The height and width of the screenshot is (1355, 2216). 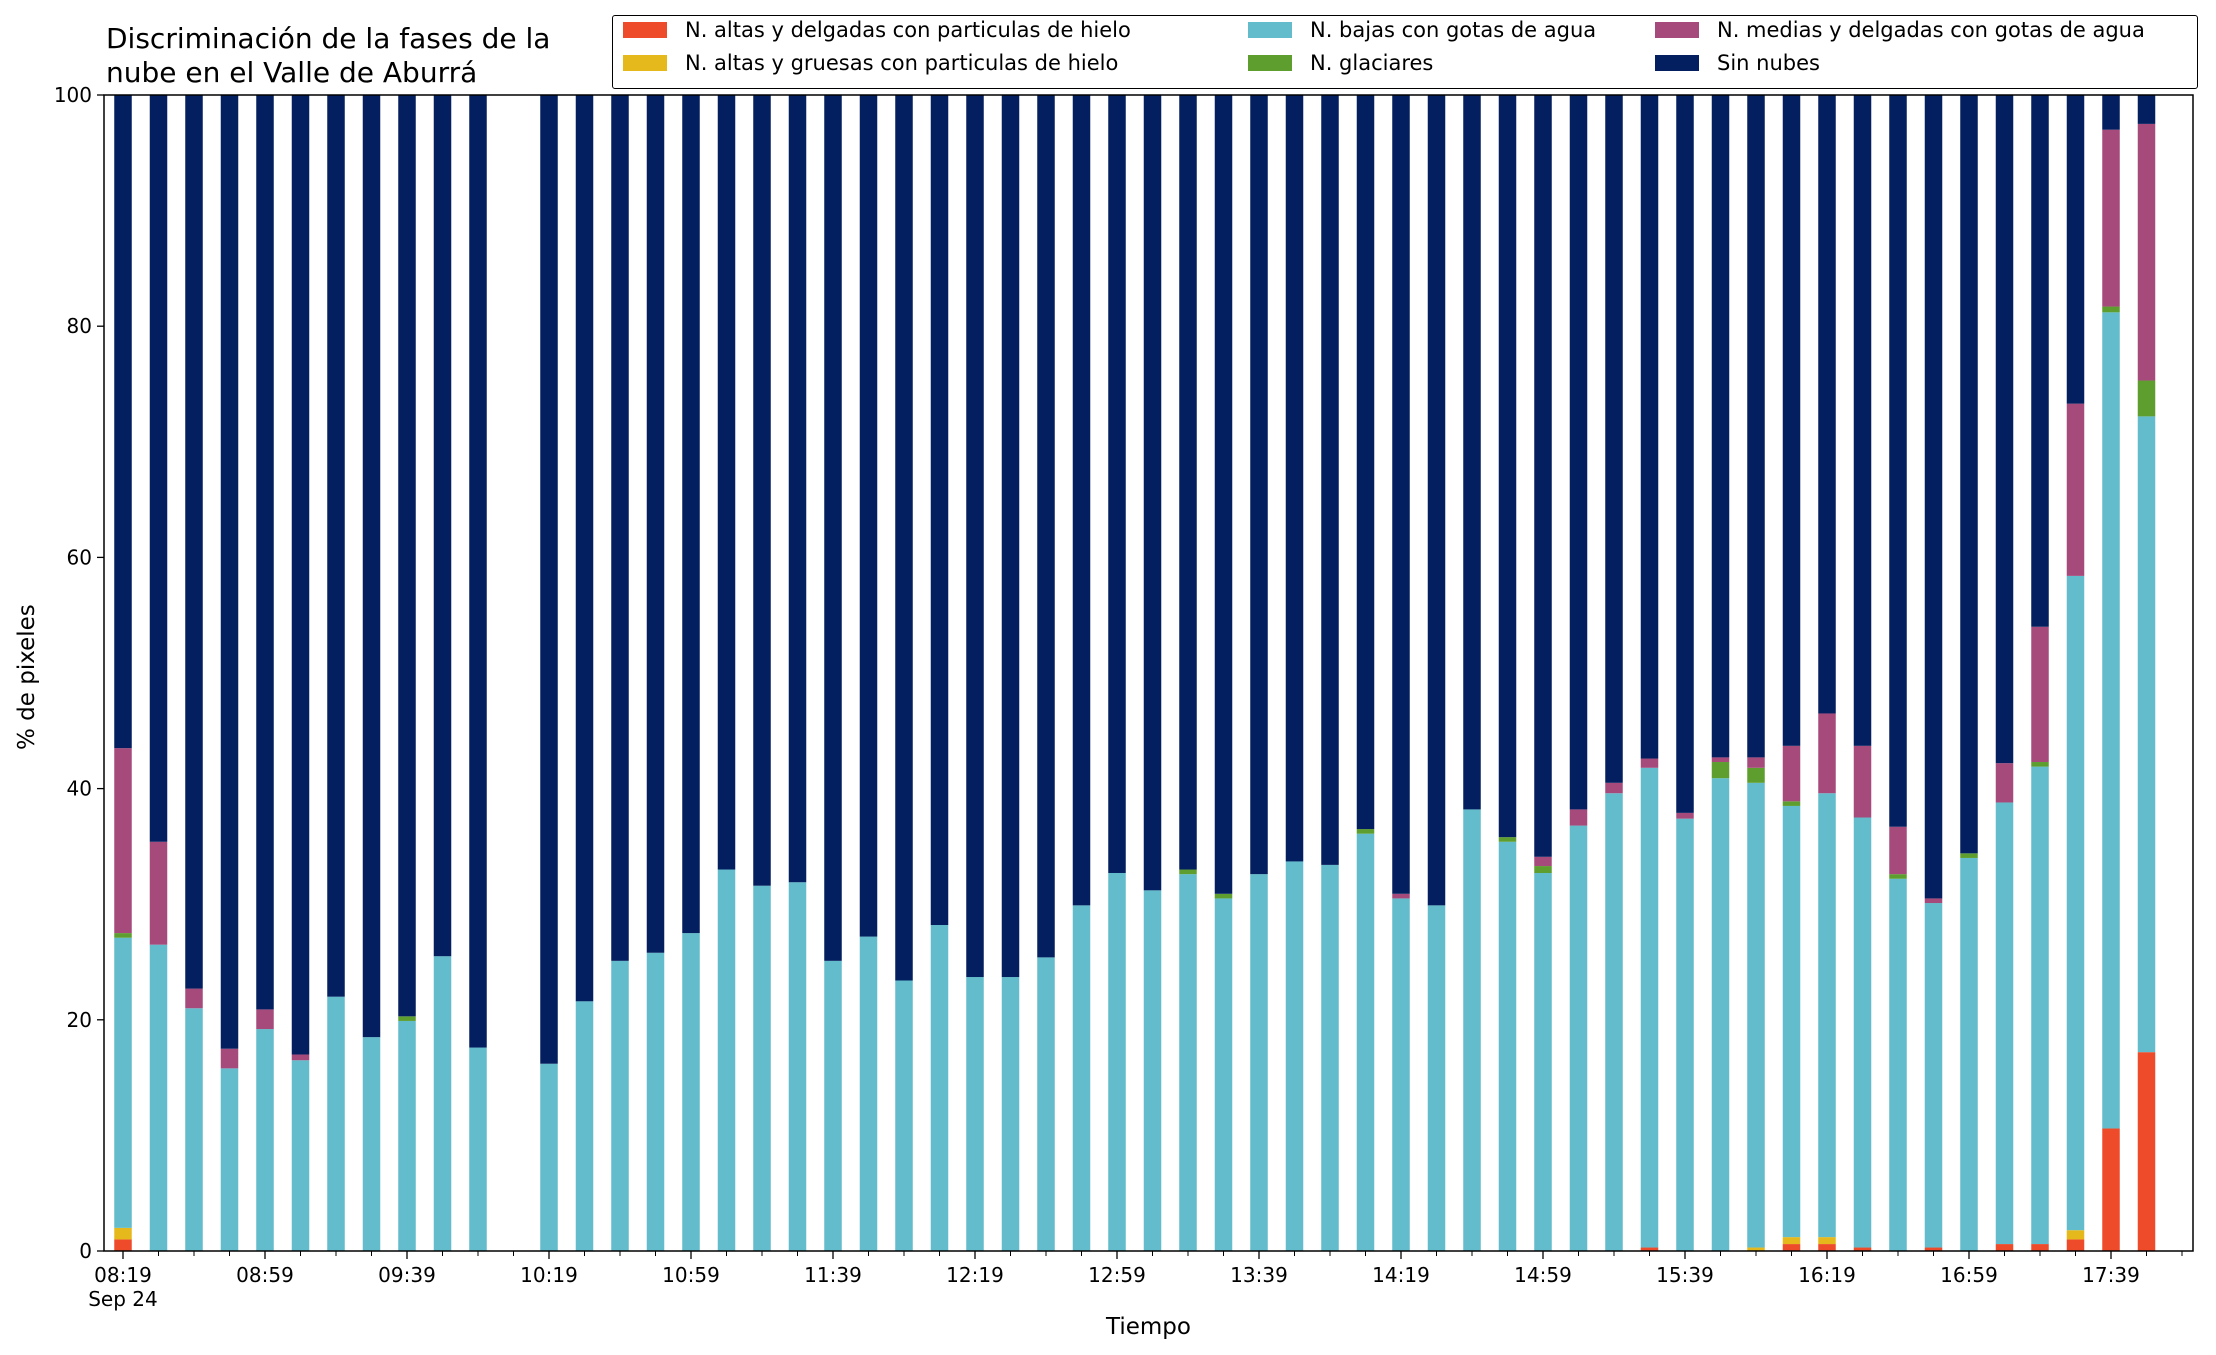 I want to click on x-axis-label: Tiempo, so click(x=1148, y=1327).